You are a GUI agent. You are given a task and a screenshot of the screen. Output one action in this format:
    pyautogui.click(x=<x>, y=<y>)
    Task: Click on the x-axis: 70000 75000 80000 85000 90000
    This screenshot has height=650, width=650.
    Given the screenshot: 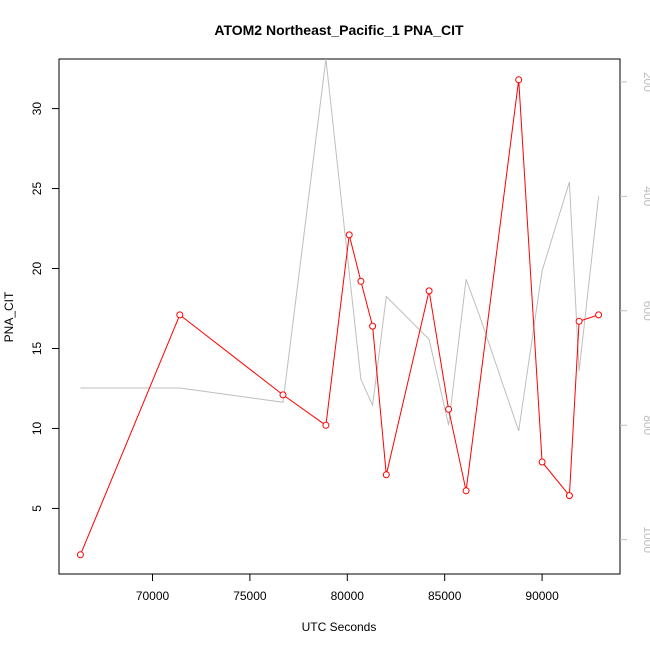 What is the action you would take?
    pyautogui.click(x=347, y=588)
    